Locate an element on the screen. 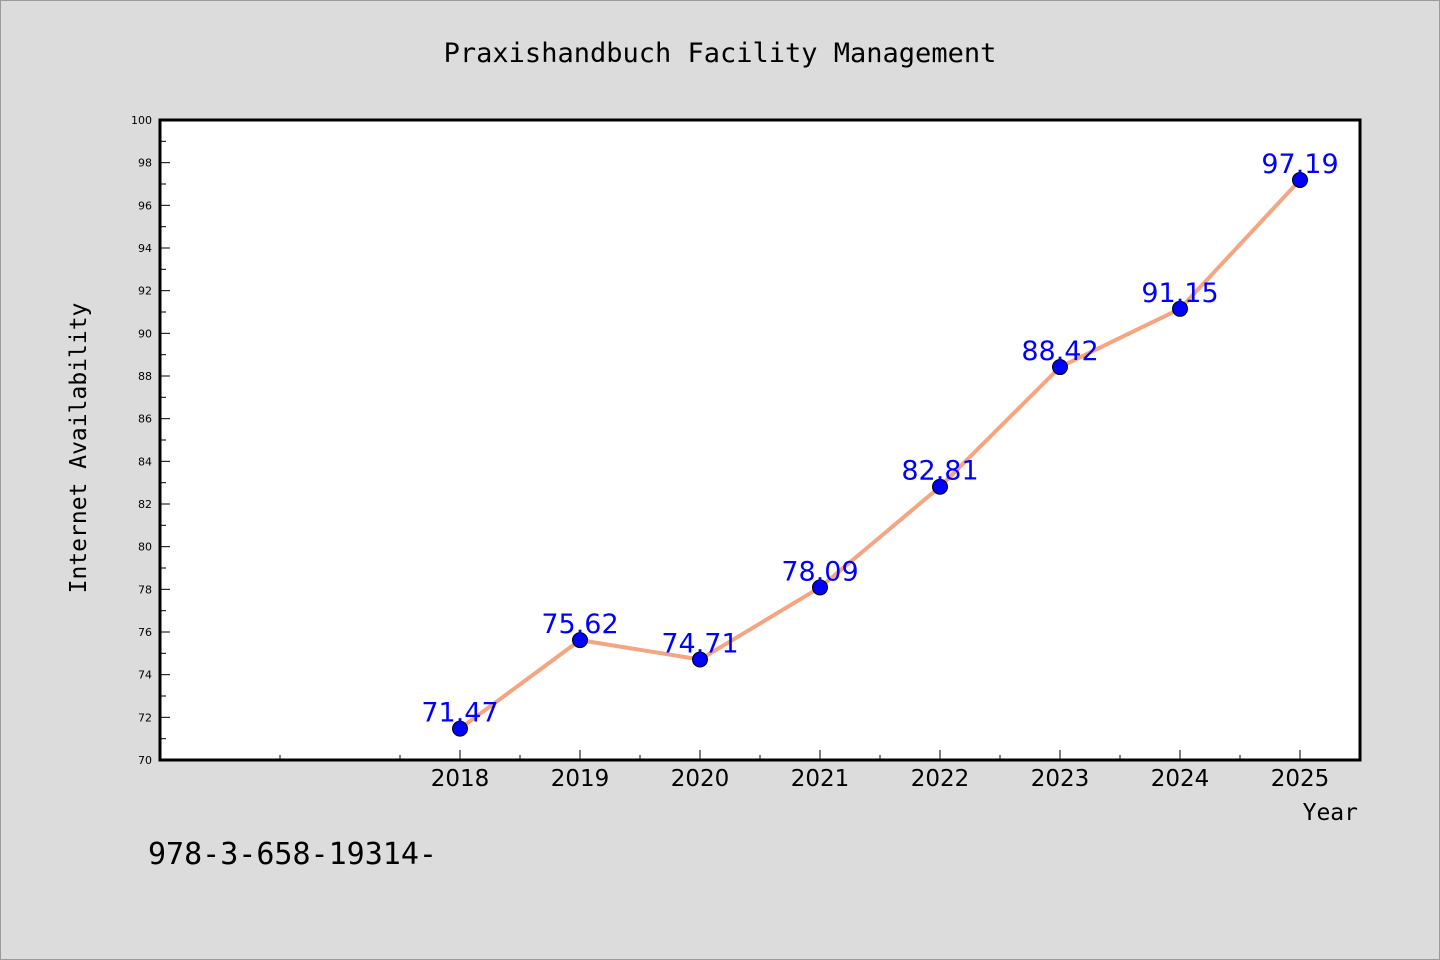 The height and width of the screenshot is (960, 1440). chart-title: Praxishandbuch Facility Management is located at coordinates (720, 53).